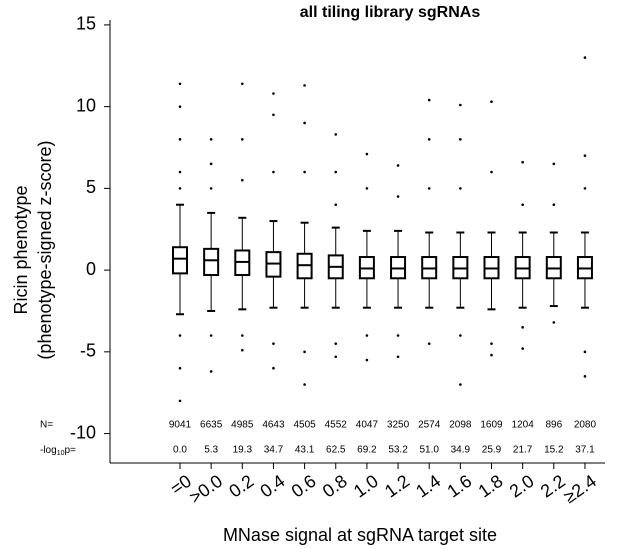  What do you see at coordinates (336, 450) in the screenshot?
I see `p-value: 62.5` at bounding box center [336, 450].